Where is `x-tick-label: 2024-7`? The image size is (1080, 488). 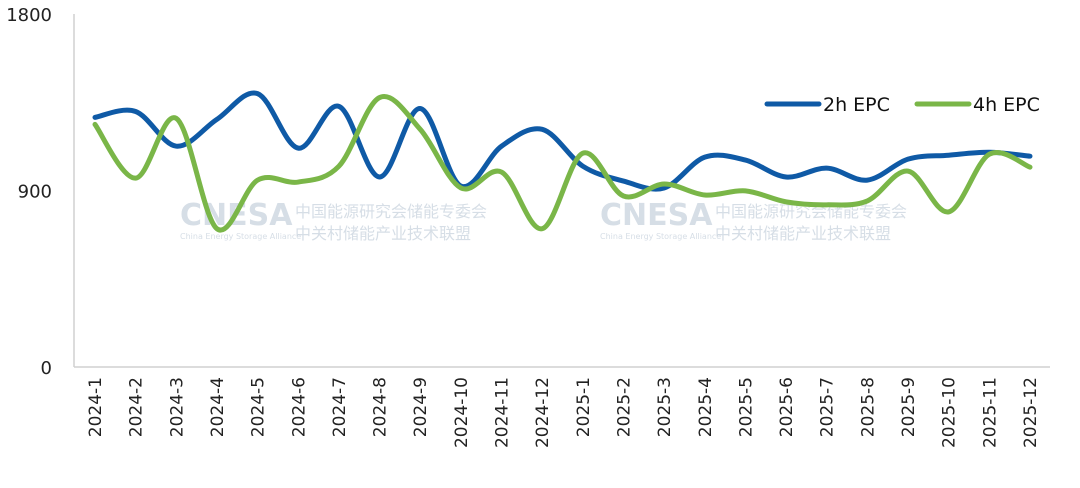 x-tick-label: 2024-7 is located at coordinates (340, 407).